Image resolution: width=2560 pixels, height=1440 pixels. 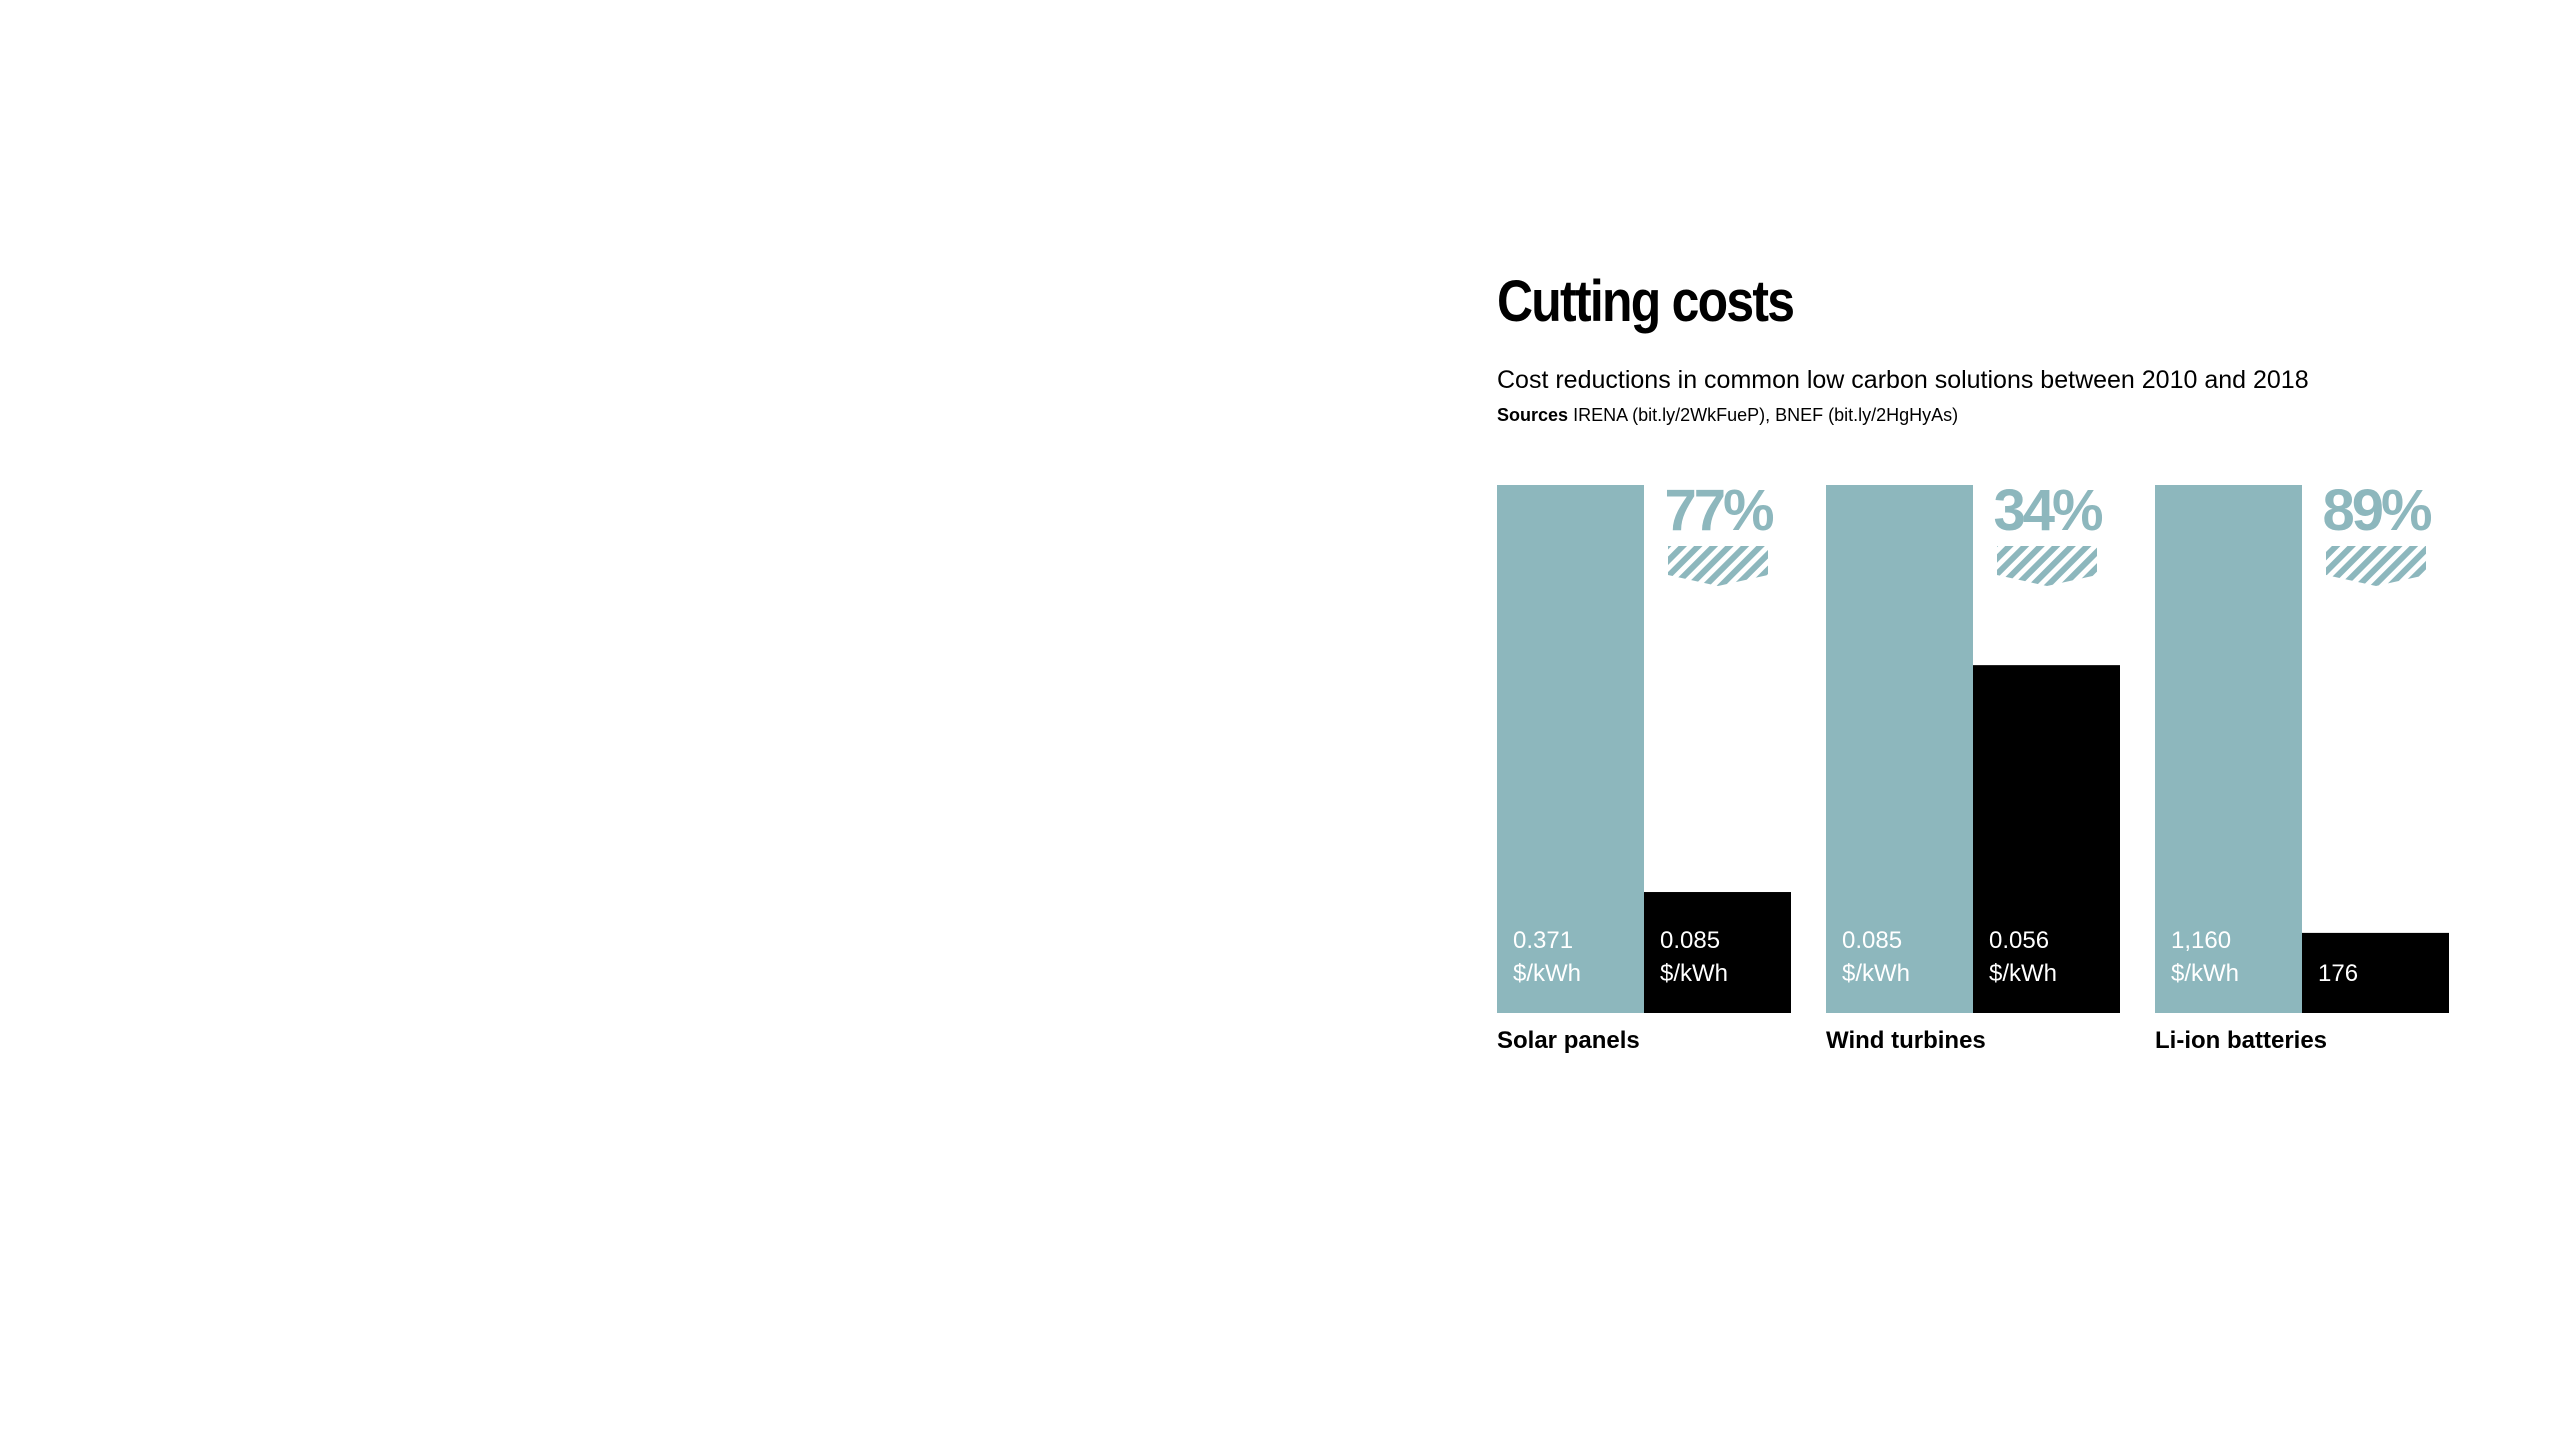 I want to click on bar-value-label: 176, so click(x=2338, y=973).